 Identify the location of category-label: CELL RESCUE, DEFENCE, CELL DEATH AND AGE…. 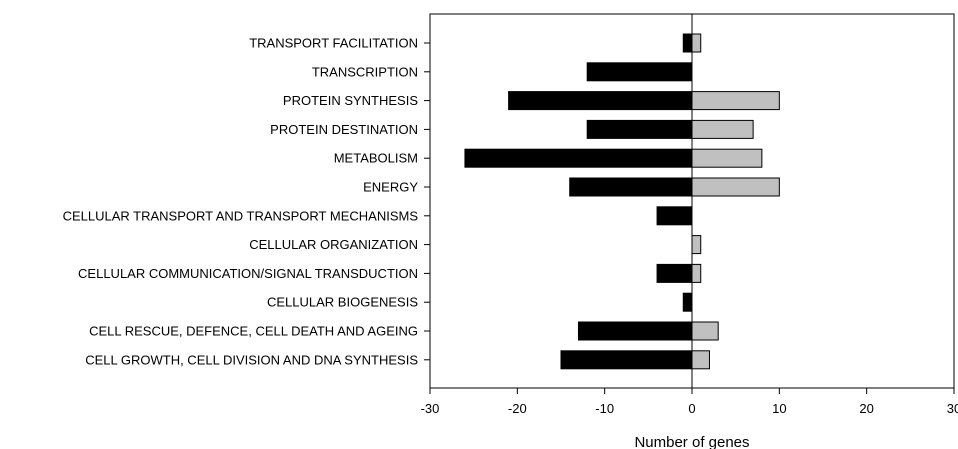
(253, 331).